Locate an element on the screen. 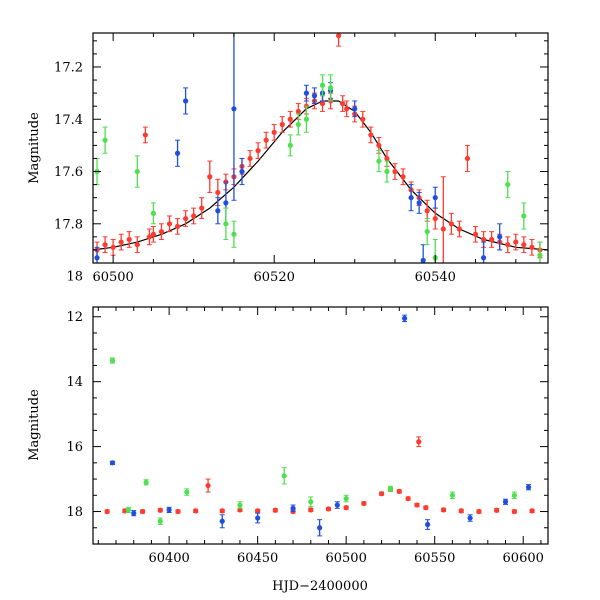 Image resolution: width=600 pixels, height=600 pixels. x-tick-label: 60400 is located at coordinates (168, 558).